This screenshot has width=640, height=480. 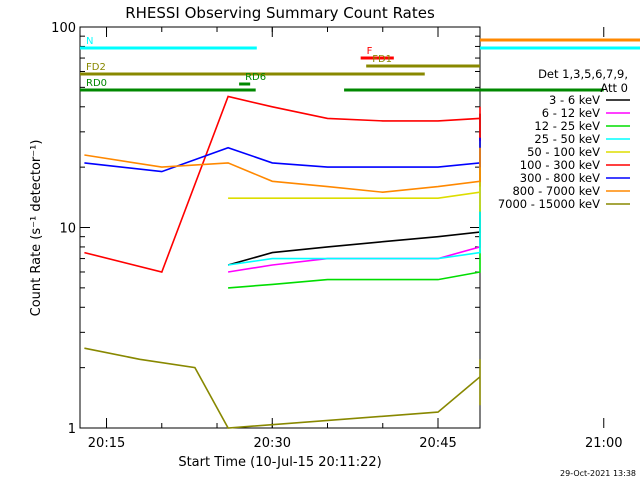 What do you see at coordinates (556, 191) in the screenshot?
I see `legend-entry: 800 - 7000 keV` at bounding box center [556, 191].